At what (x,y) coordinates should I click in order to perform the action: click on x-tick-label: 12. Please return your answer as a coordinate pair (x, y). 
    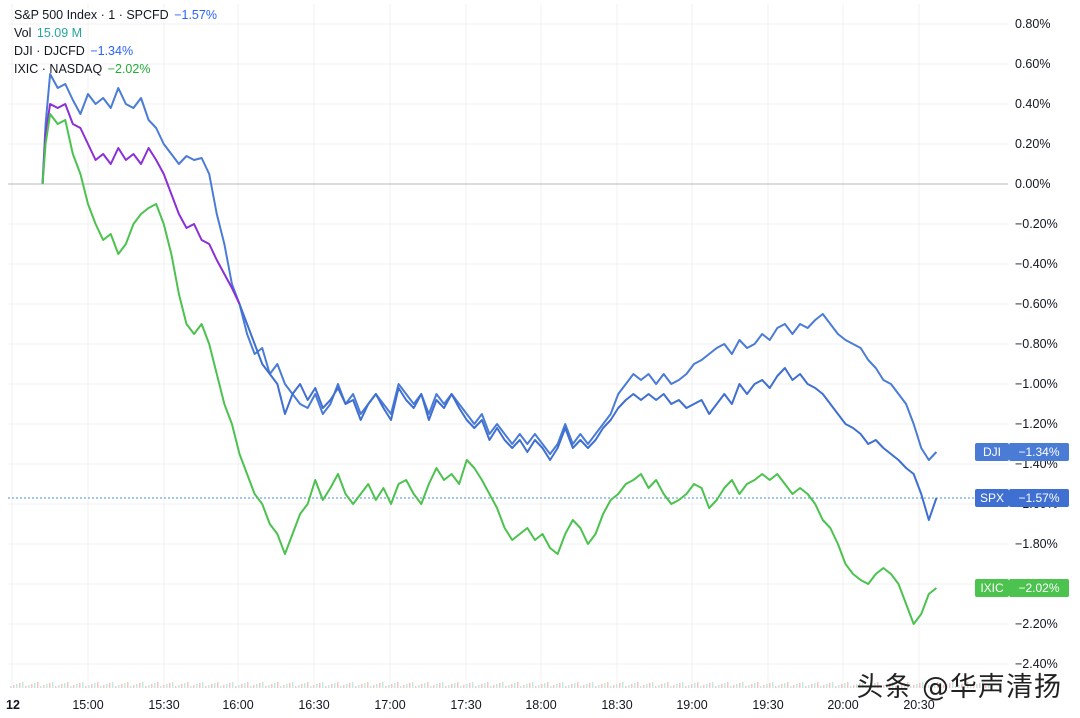
    Looking at the image, I should click on (13, 705).